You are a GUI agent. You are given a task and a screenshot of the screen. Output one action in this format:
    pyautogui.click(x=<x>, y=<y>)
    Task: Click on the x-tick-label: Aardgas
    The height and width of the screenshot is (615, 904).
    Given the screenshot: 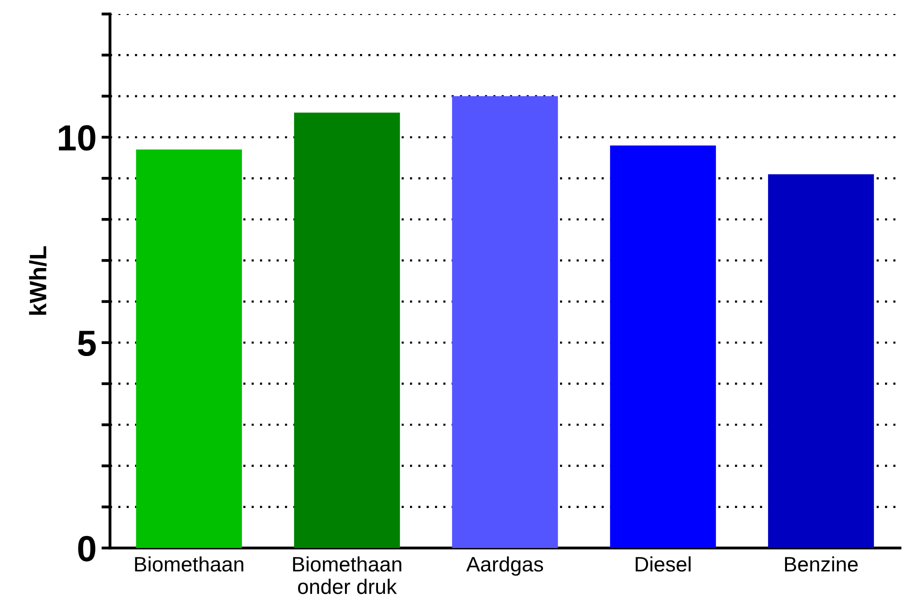 What is the action you would take?
    pyautogui.click(x=505, y=566)
    